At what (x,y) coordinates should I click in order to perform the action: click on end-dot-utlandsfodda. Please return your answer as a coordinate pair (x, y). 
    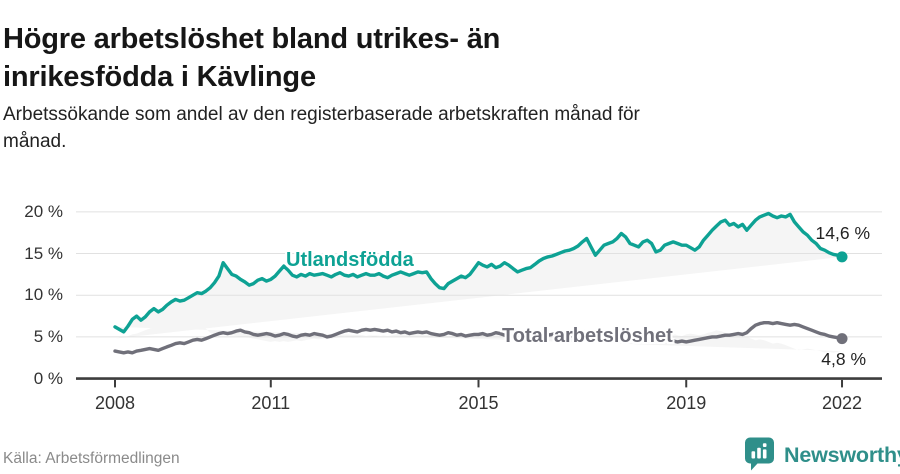
    Looking at the image, I should click on (842, 257).